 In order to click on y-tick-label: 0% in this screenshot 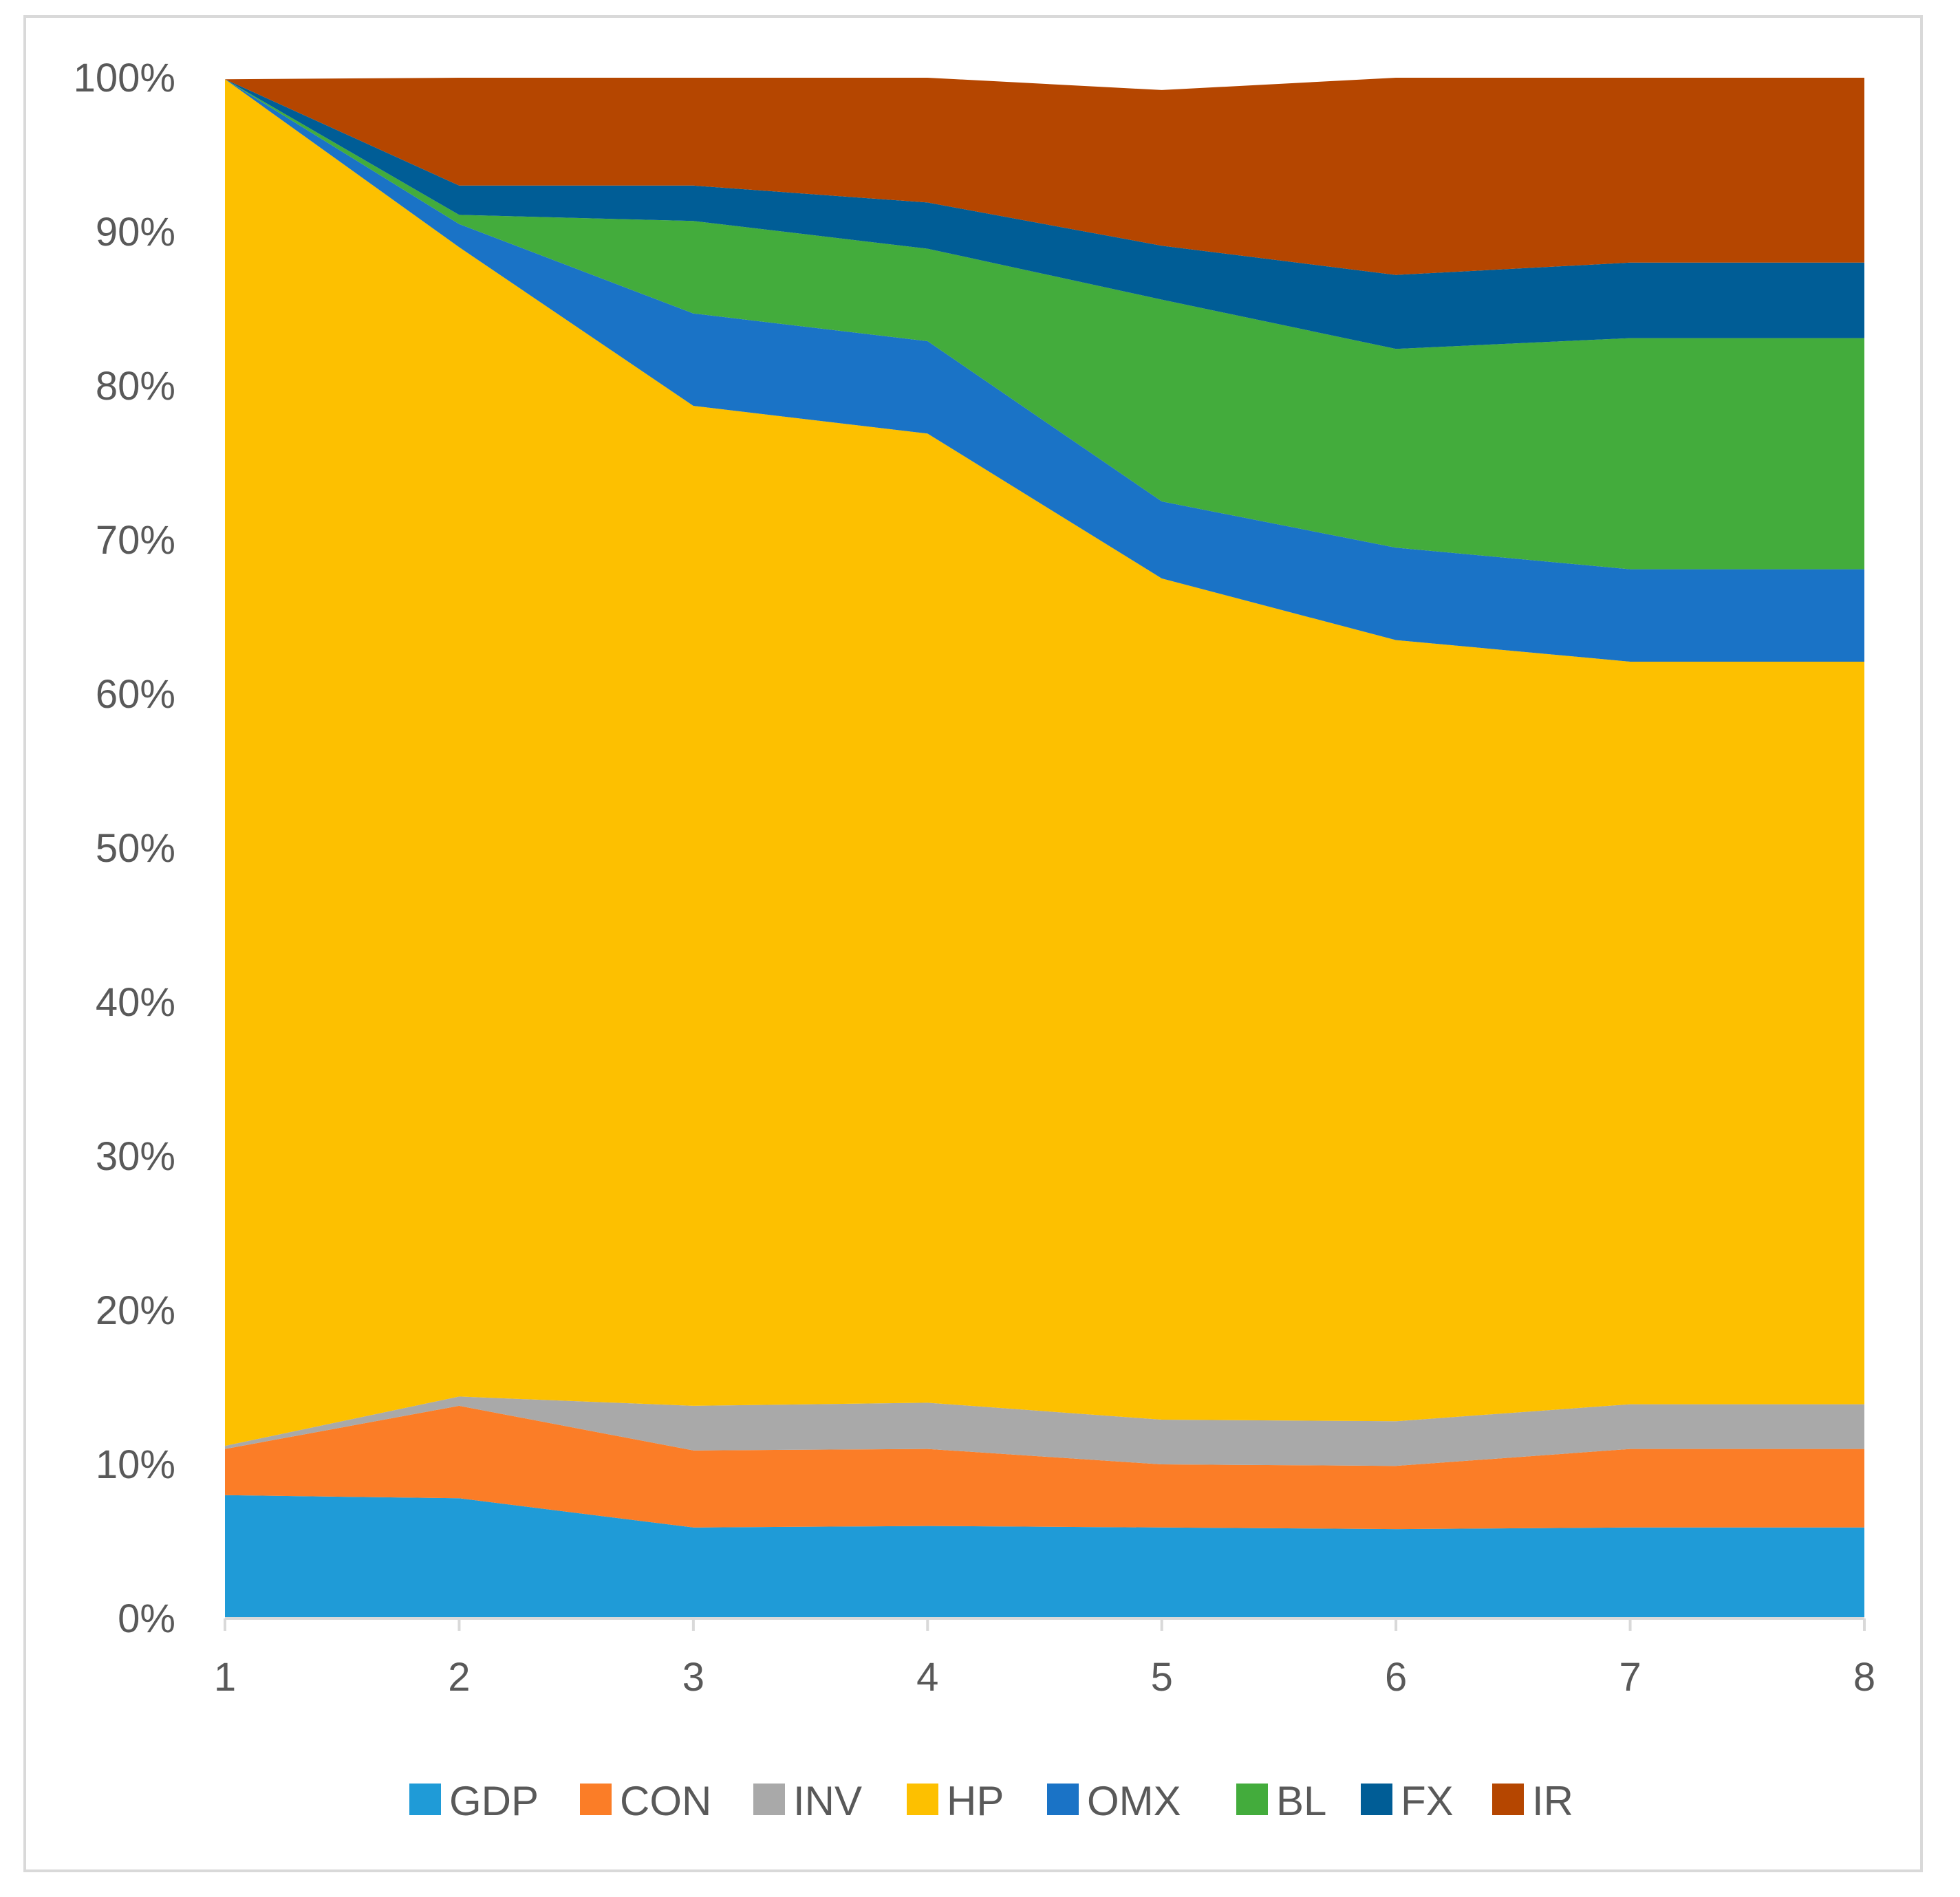, I will do `click(146, 1619)`.